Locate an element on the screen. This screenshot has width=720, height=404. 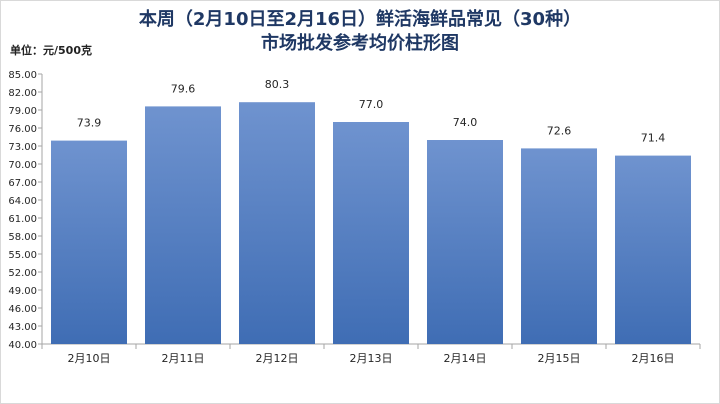
y-tick-label: 55.00 is located at coordinates (22, 255).